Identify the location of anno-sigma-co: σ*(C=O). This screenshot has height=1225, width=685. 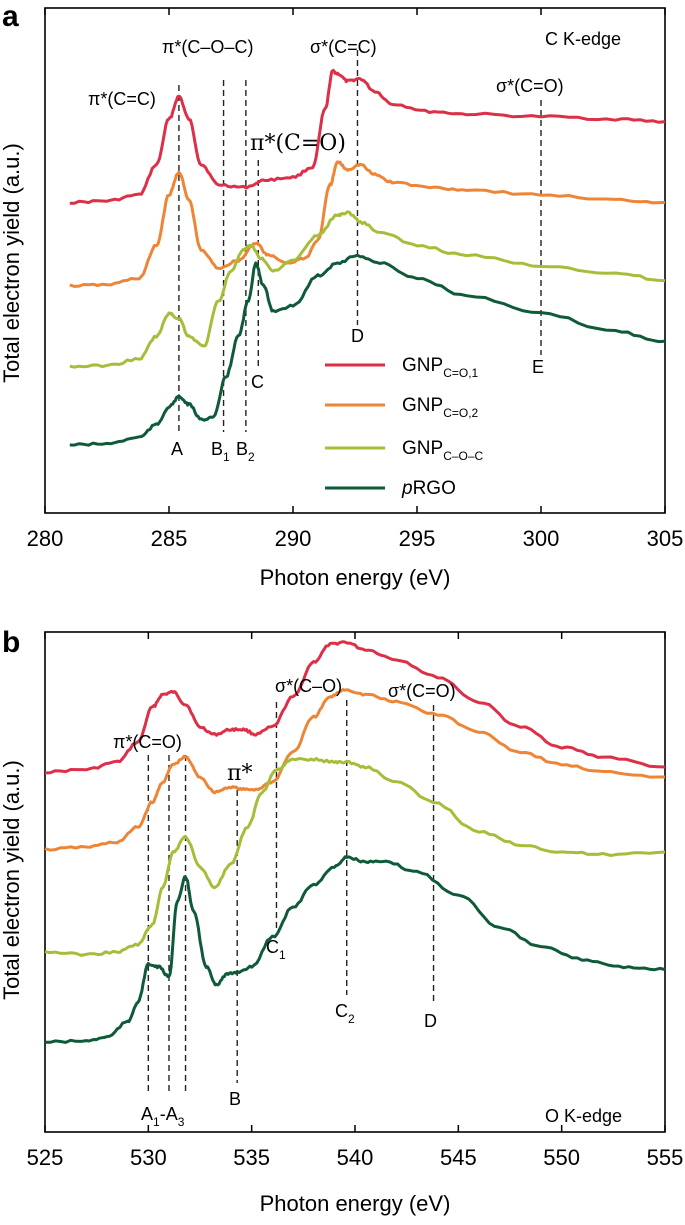
(530, 86).